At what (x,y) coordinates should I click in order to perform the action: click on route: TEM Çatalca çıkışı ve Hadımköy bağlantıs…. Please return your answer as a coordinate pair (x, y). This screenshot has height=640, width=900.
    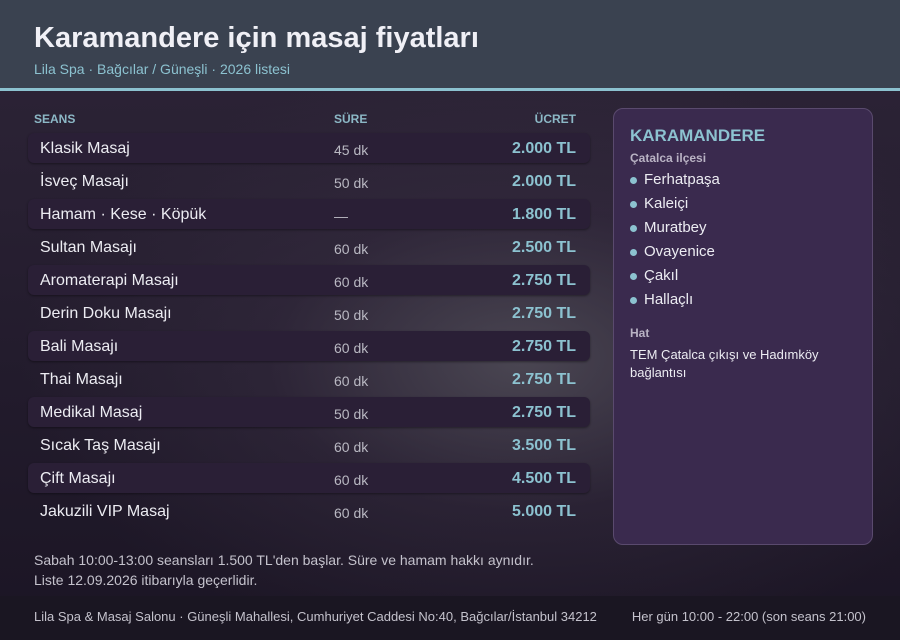
    Looking at the image, I should click on (724, 363).